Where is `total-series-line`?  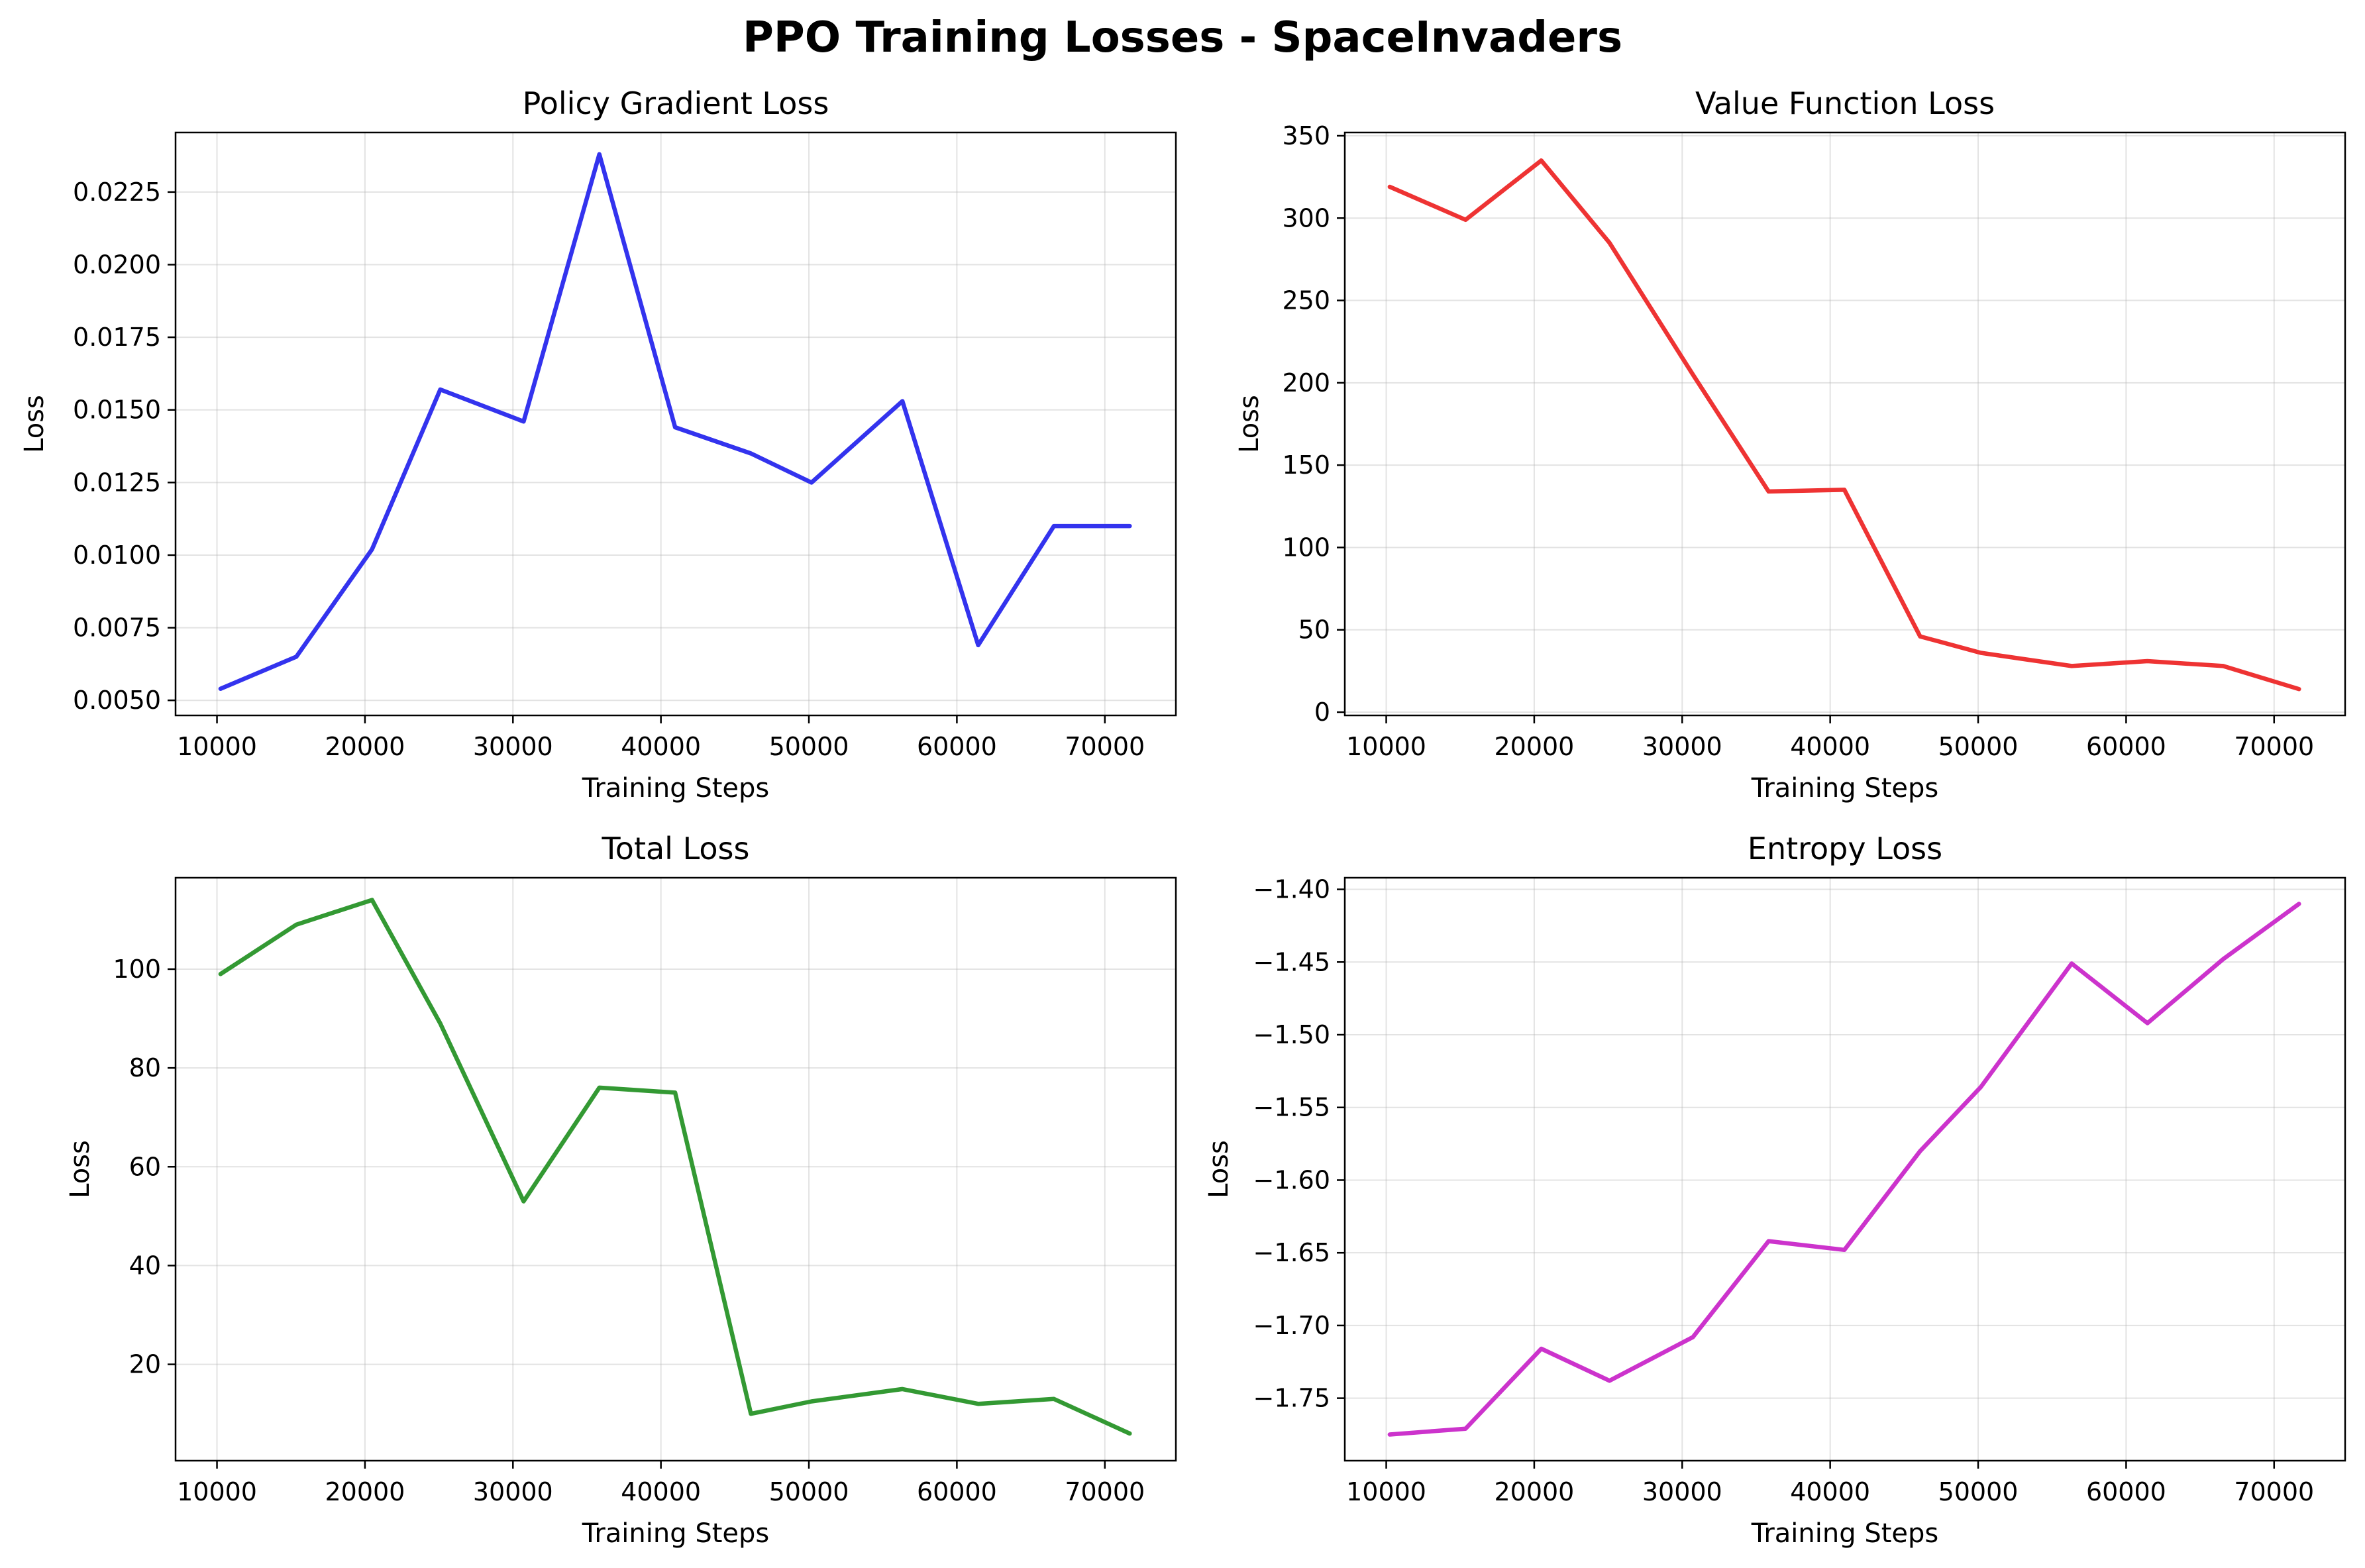
total-series-line is located at coordinates (675, 1167).